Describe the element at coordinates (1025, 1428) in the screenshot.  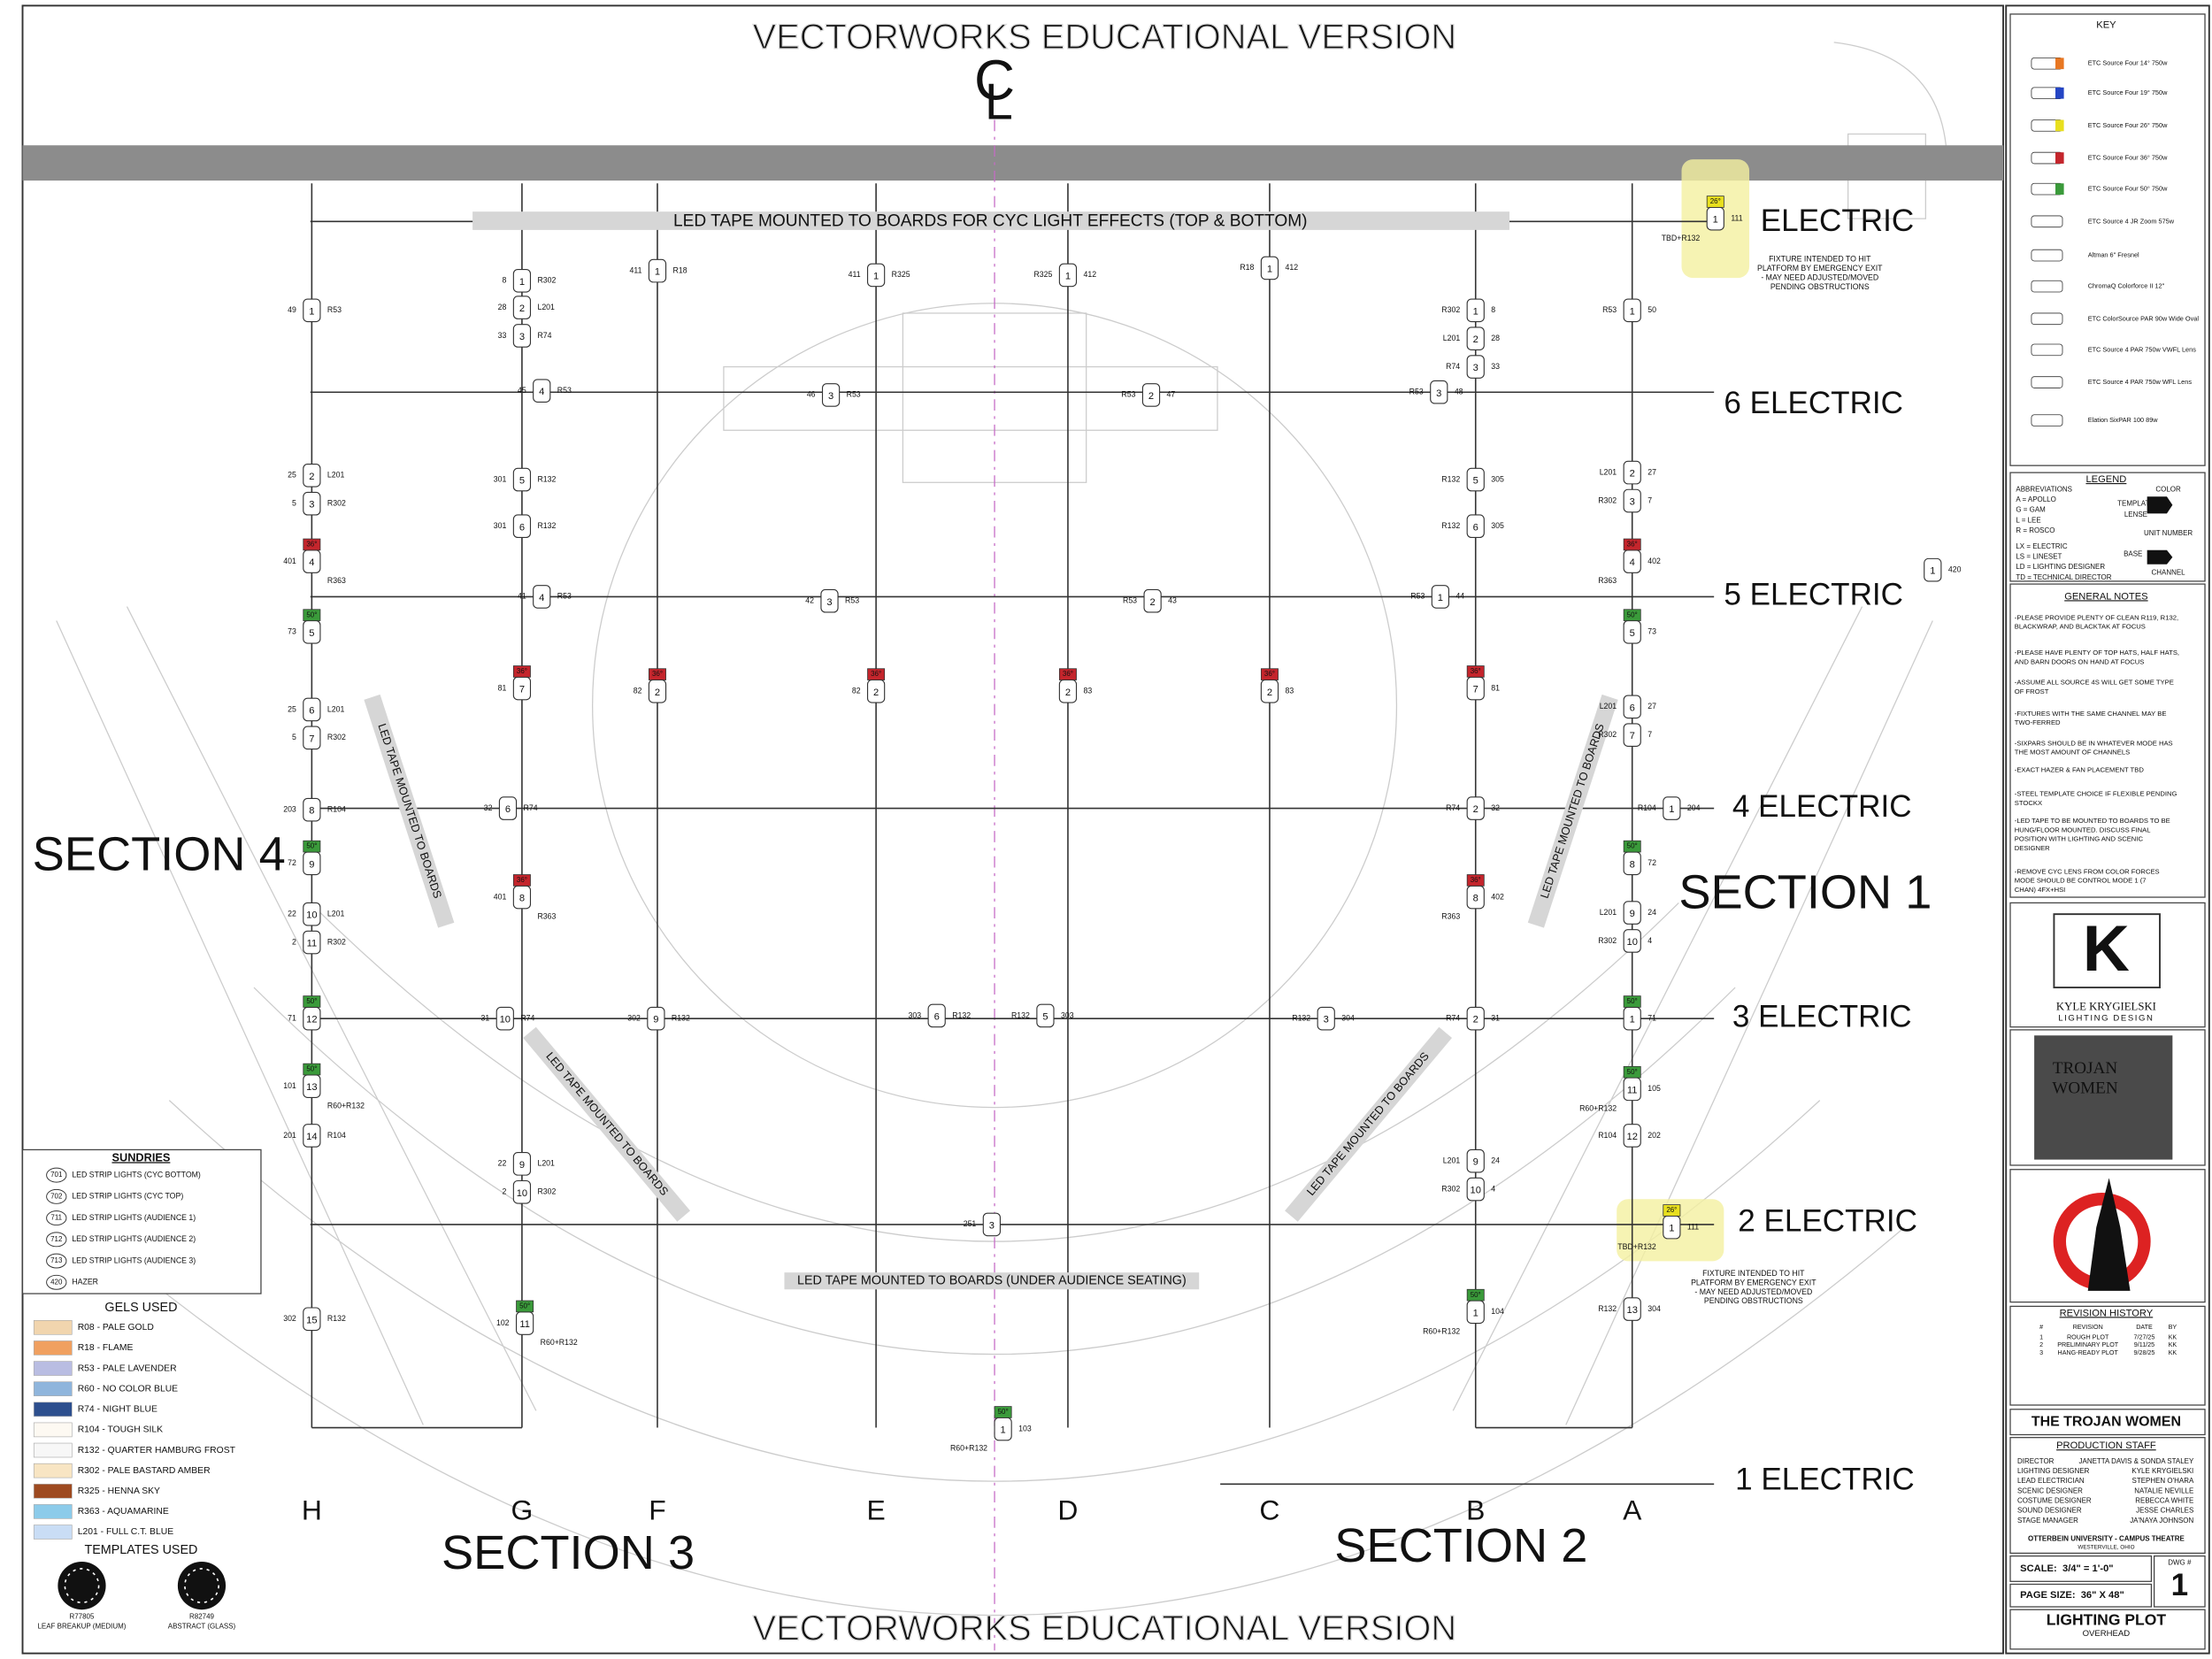
I see `channel-number: 103` at that location.